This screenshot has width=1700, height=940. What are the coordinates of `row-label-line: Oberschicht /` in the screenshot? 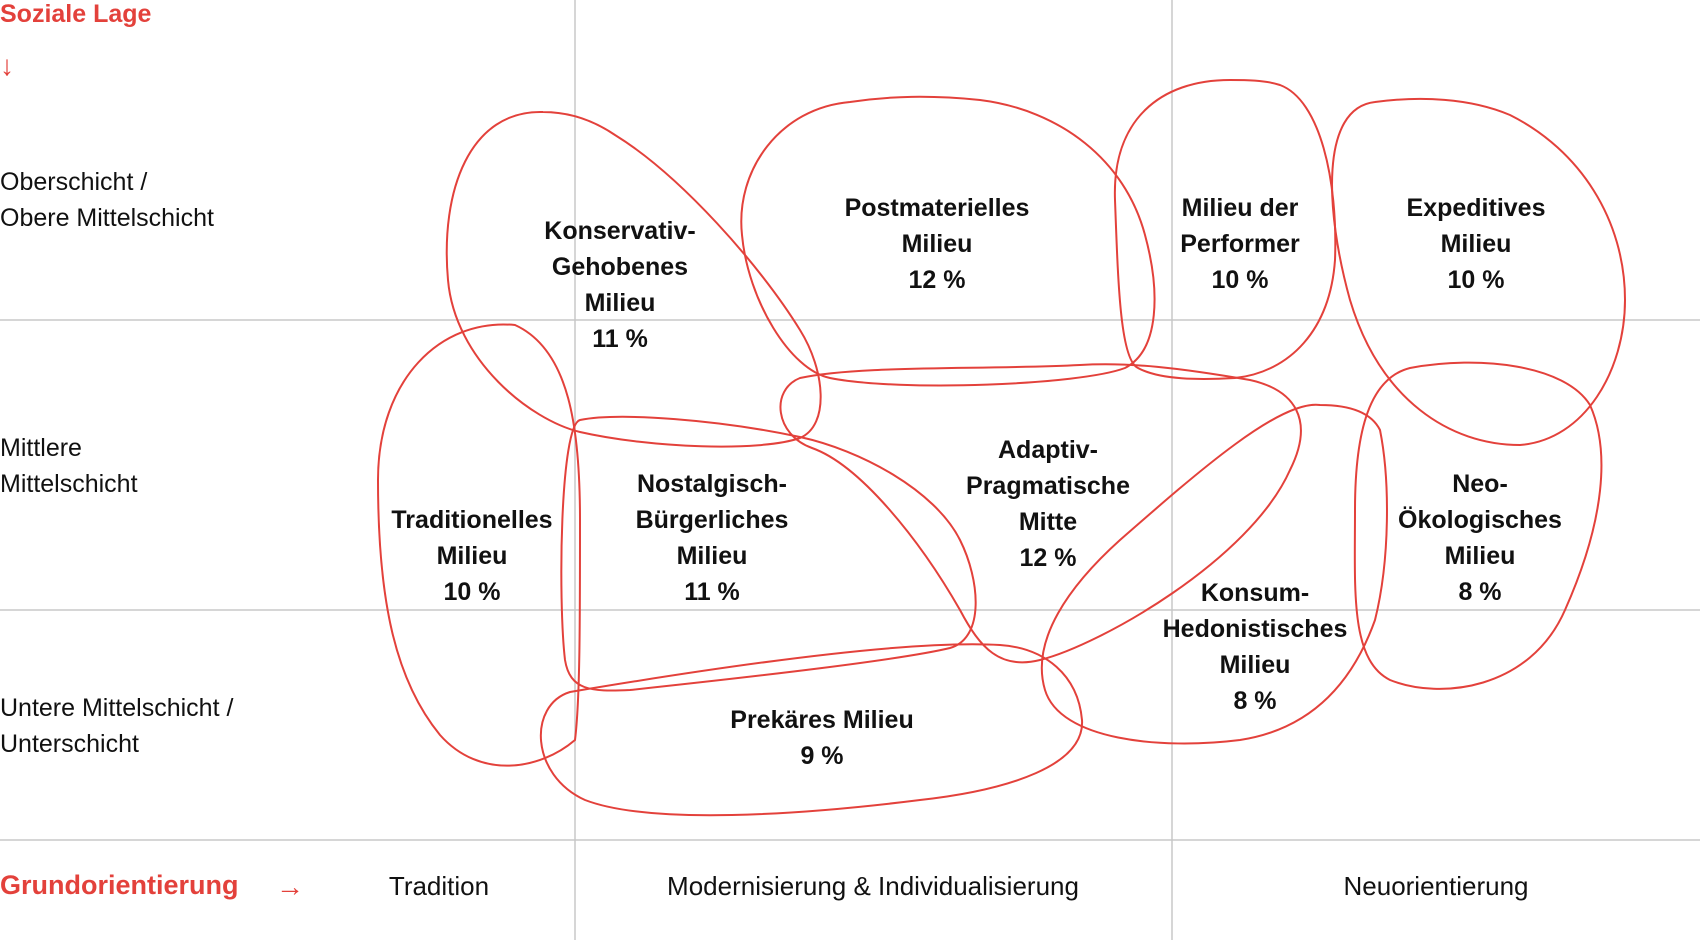 It's located at (74, 182).